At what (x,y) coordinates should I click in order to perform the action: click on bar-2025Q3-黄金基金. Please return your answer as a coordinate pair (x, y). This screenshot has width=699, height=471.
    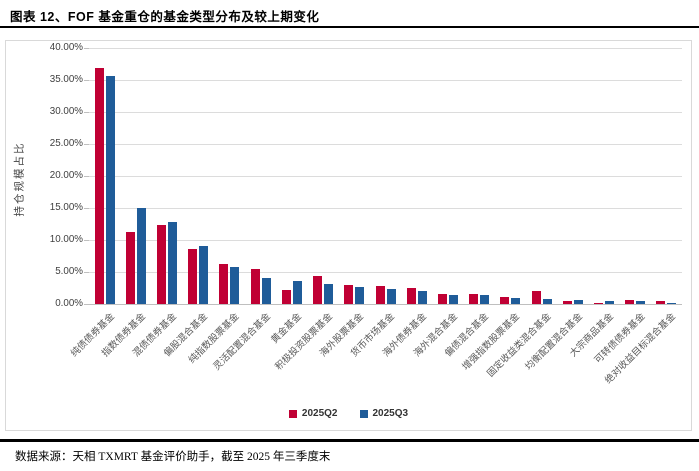
    Looking at the image, I should click on (297, 292).